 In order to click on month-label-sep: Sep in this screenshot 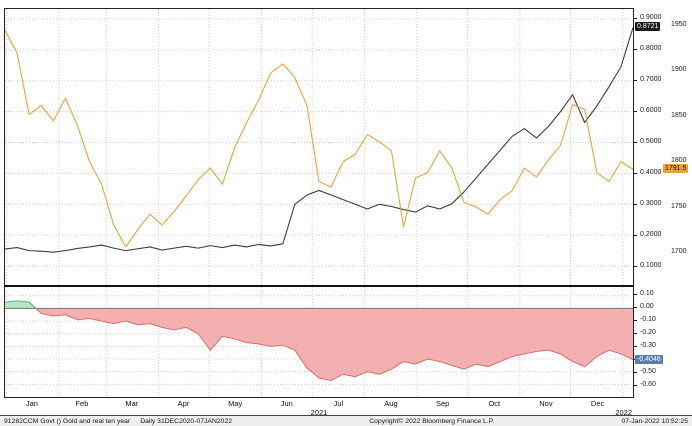, I will do `click(442, 403)`.